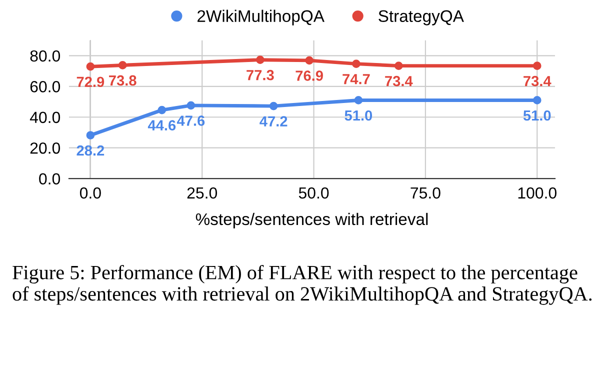  Describe the element at coordinates (274, 121) in the screenshot. I see `data-label: 47.2` at that location.